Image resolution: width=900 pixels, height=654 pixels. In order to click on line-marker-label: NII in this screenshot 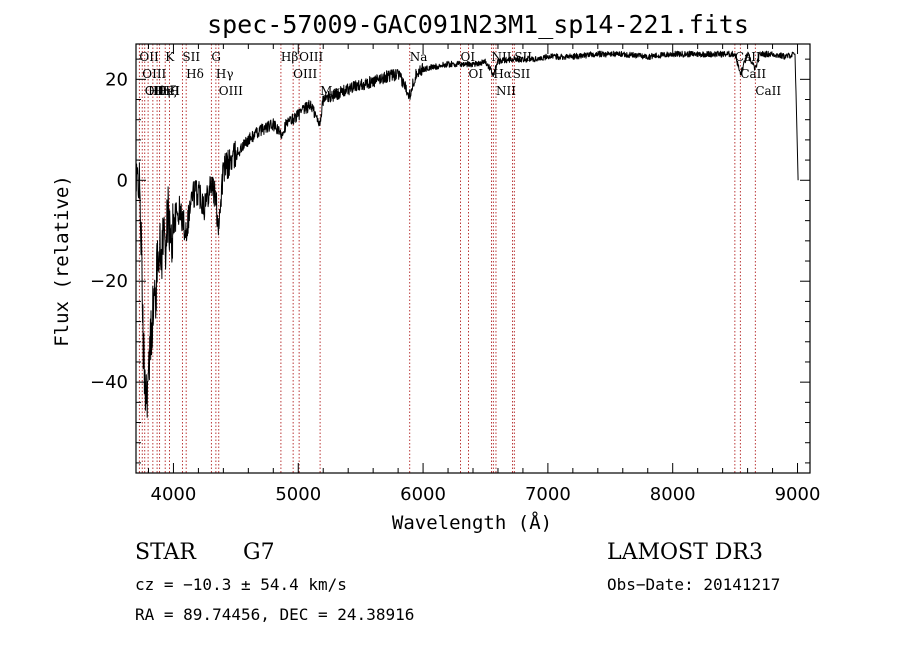, I will do `click(506, 91)`.